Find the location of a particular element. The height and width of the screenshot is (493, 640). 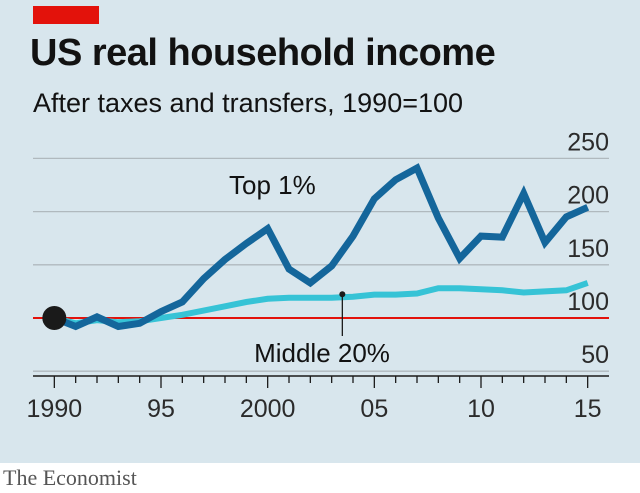

y-tick-label-50: 50 is located at coordinates (595, 355).